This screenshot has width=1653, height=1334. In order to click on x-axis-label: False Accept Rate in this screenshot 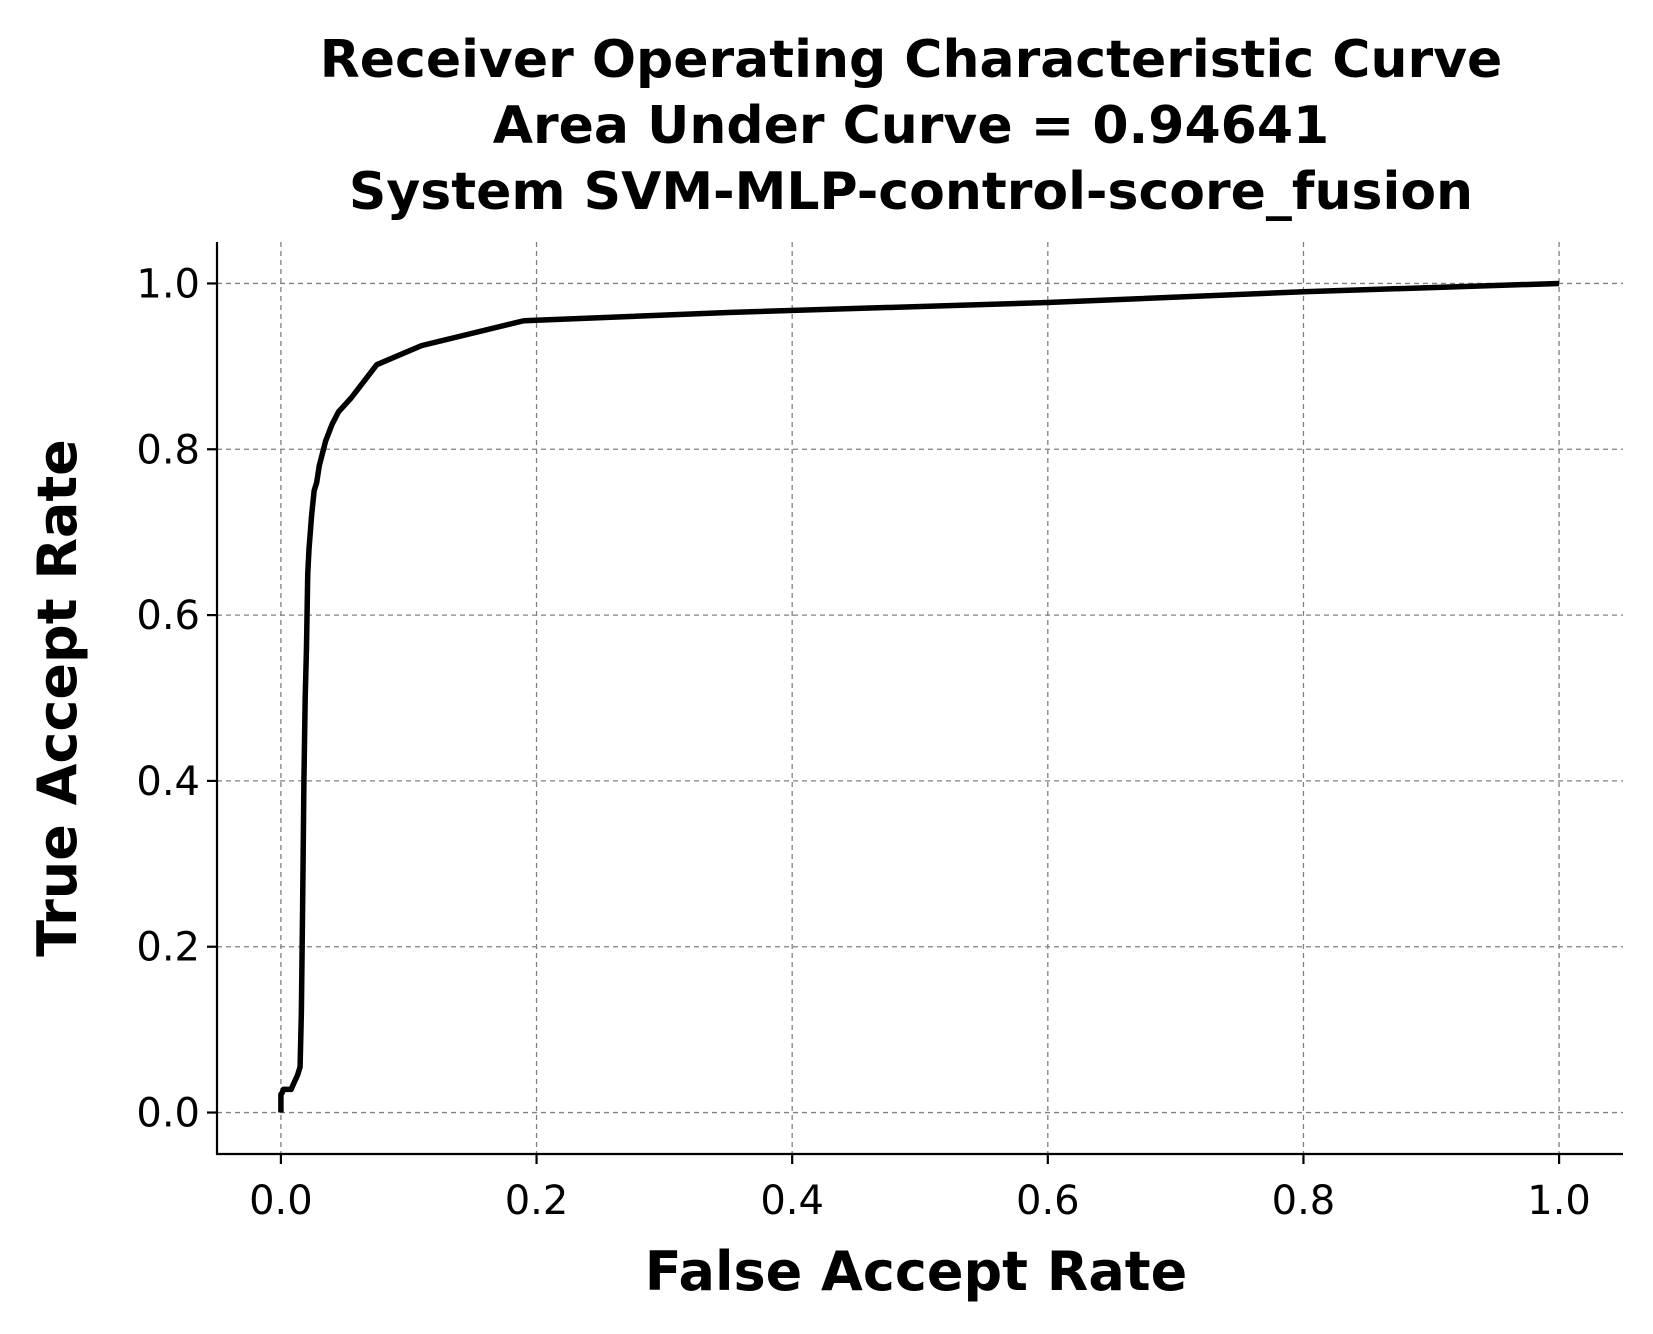, I will do `click(916, 1271)`.